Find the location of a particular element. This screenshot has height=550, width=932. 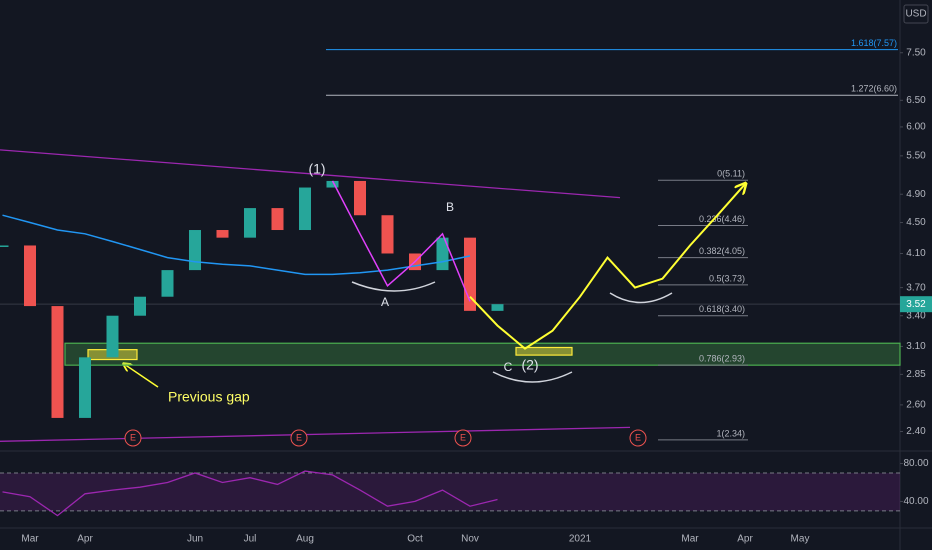

y-tick-label: 5.50 is located at coordinates (916, 155).